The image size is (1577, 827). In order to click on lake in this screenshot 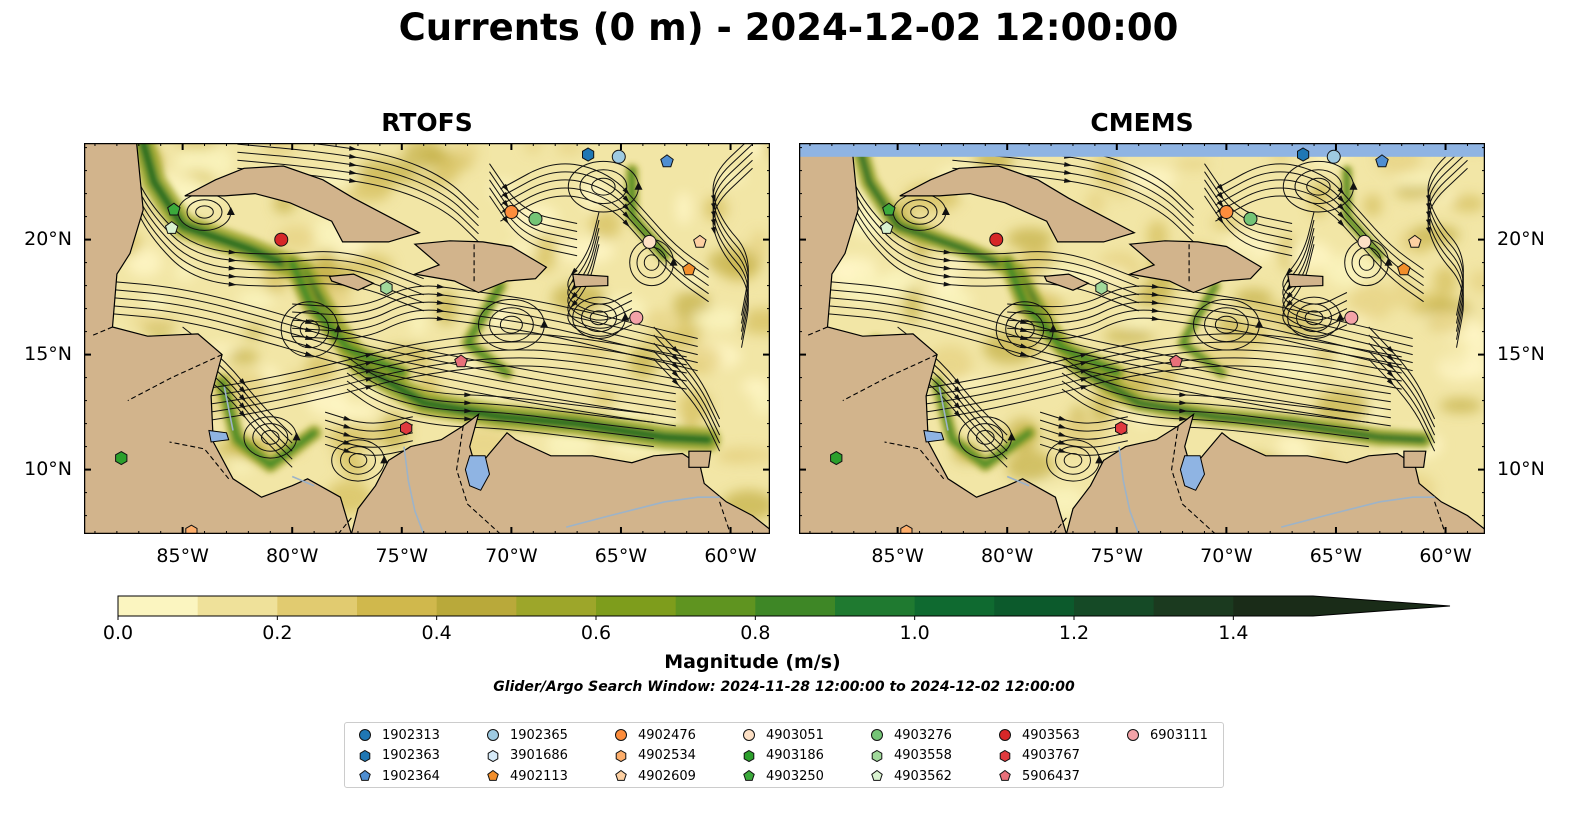, I will do `click(934, 436)`.